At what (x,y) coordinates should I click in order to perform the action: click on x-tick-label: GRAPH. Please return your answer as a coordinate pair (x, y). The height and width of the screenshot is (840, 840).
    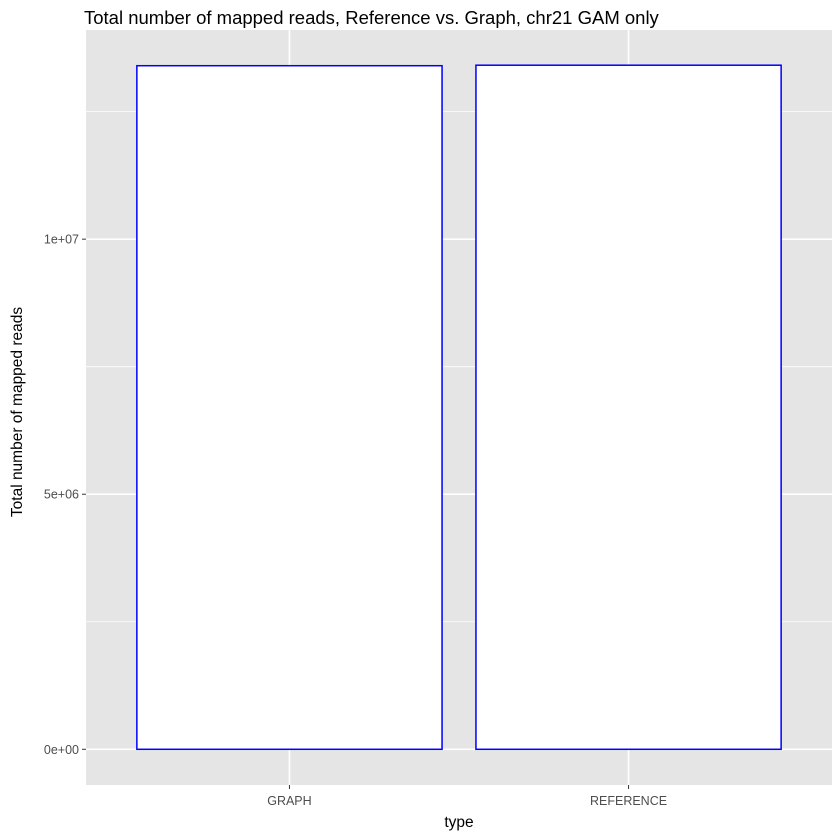
    Looking at the image, I should click on (289, 801).